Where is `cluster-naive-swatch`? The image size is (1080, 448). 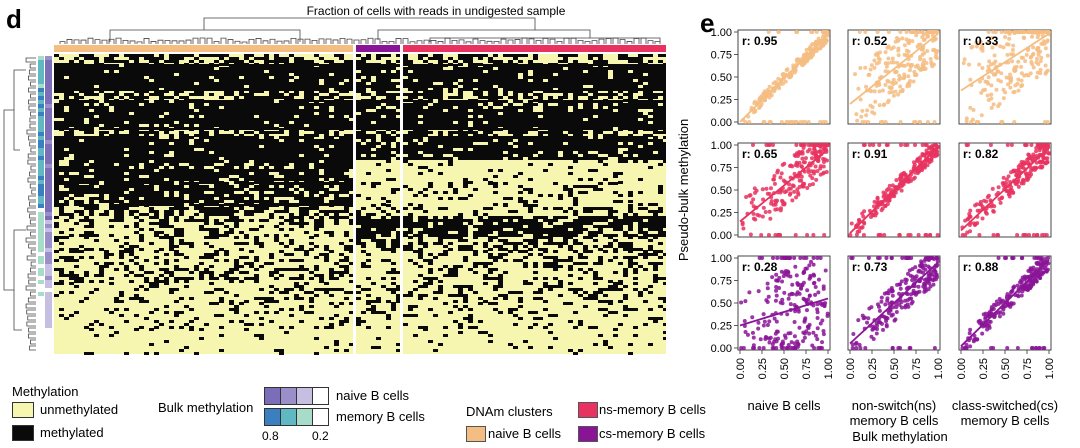
cluster-naive-swatch is located at coordinates (476, 434).